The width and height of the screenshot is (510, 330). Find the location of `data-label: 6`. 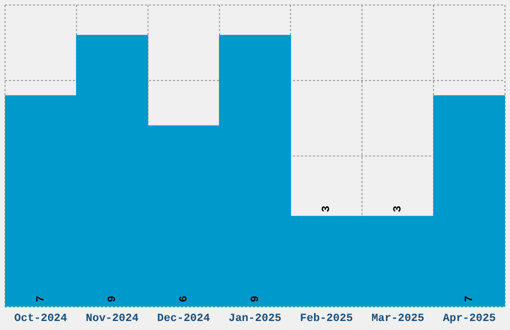

data-label: 6 is located at coordinates (184, 299).